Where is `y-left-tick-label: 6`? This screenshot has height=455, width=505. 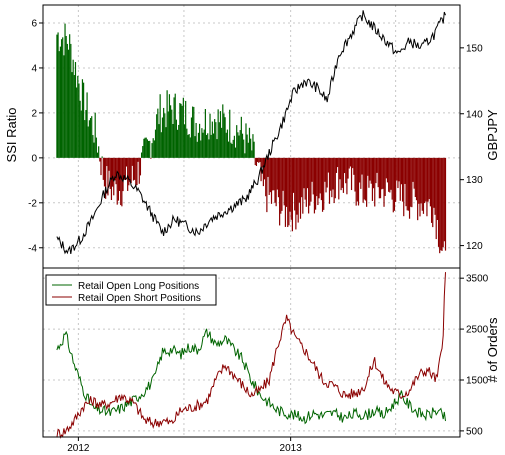
y-left-tick-label: 6 is located at coordinates (34, 23).